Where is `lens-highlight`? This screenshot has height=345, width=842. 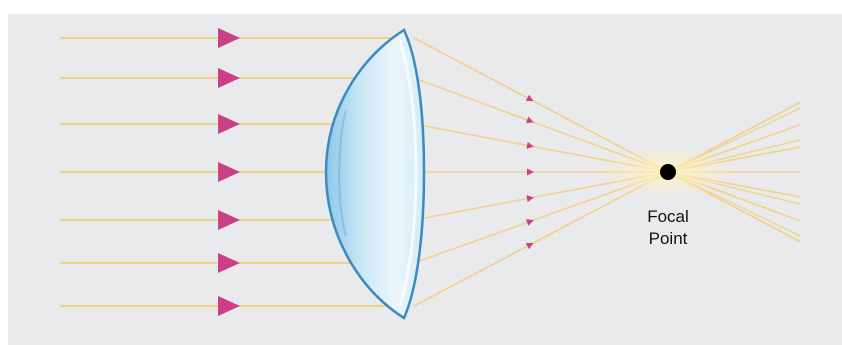 lens-highlight is located at coordinates (408, 173).